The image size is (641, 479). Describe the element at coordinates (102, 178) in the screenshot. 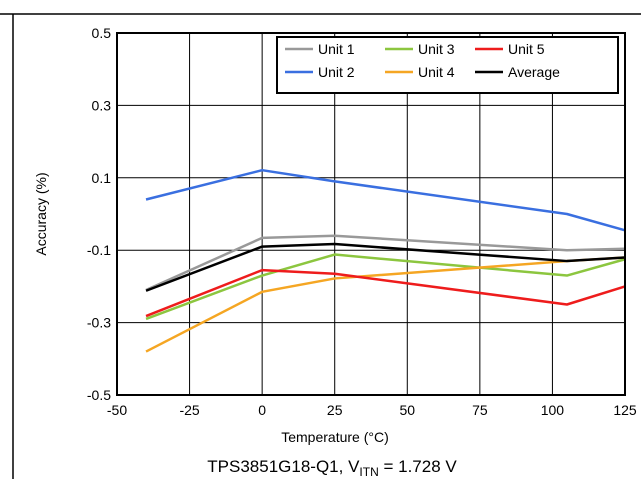

I see `y-tick-label: 0.1` at that location.